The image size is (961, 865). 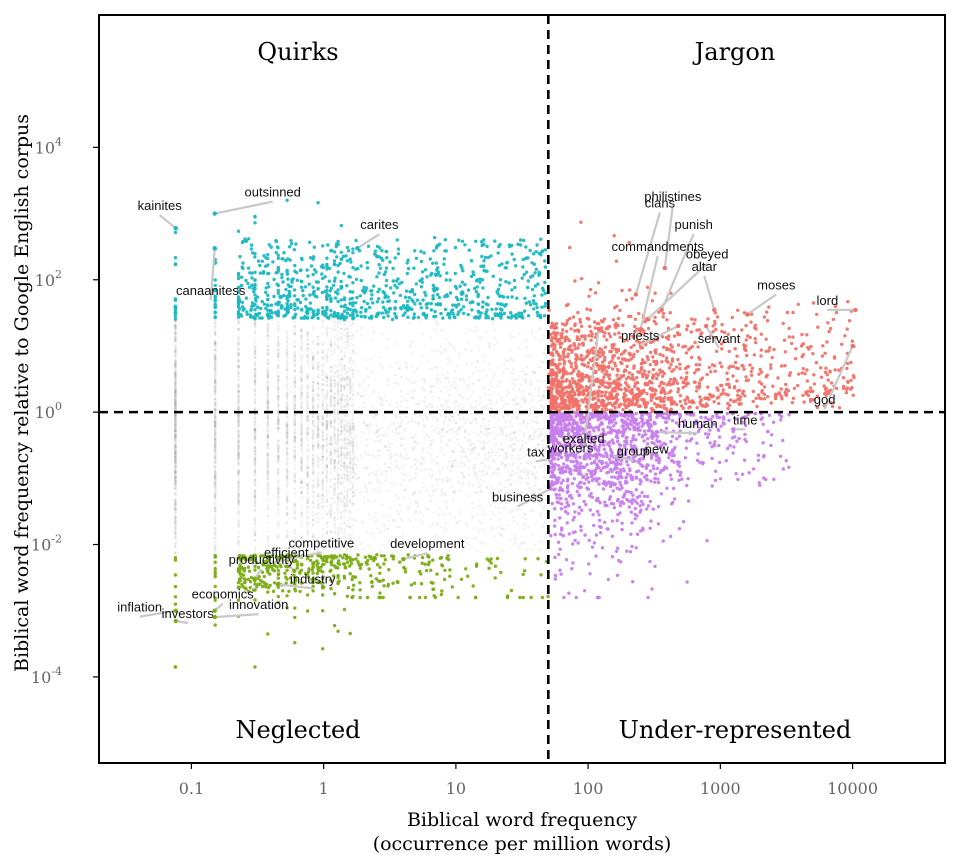 I want to click on scatter-point-background-1944, so click(x=295, y=370).